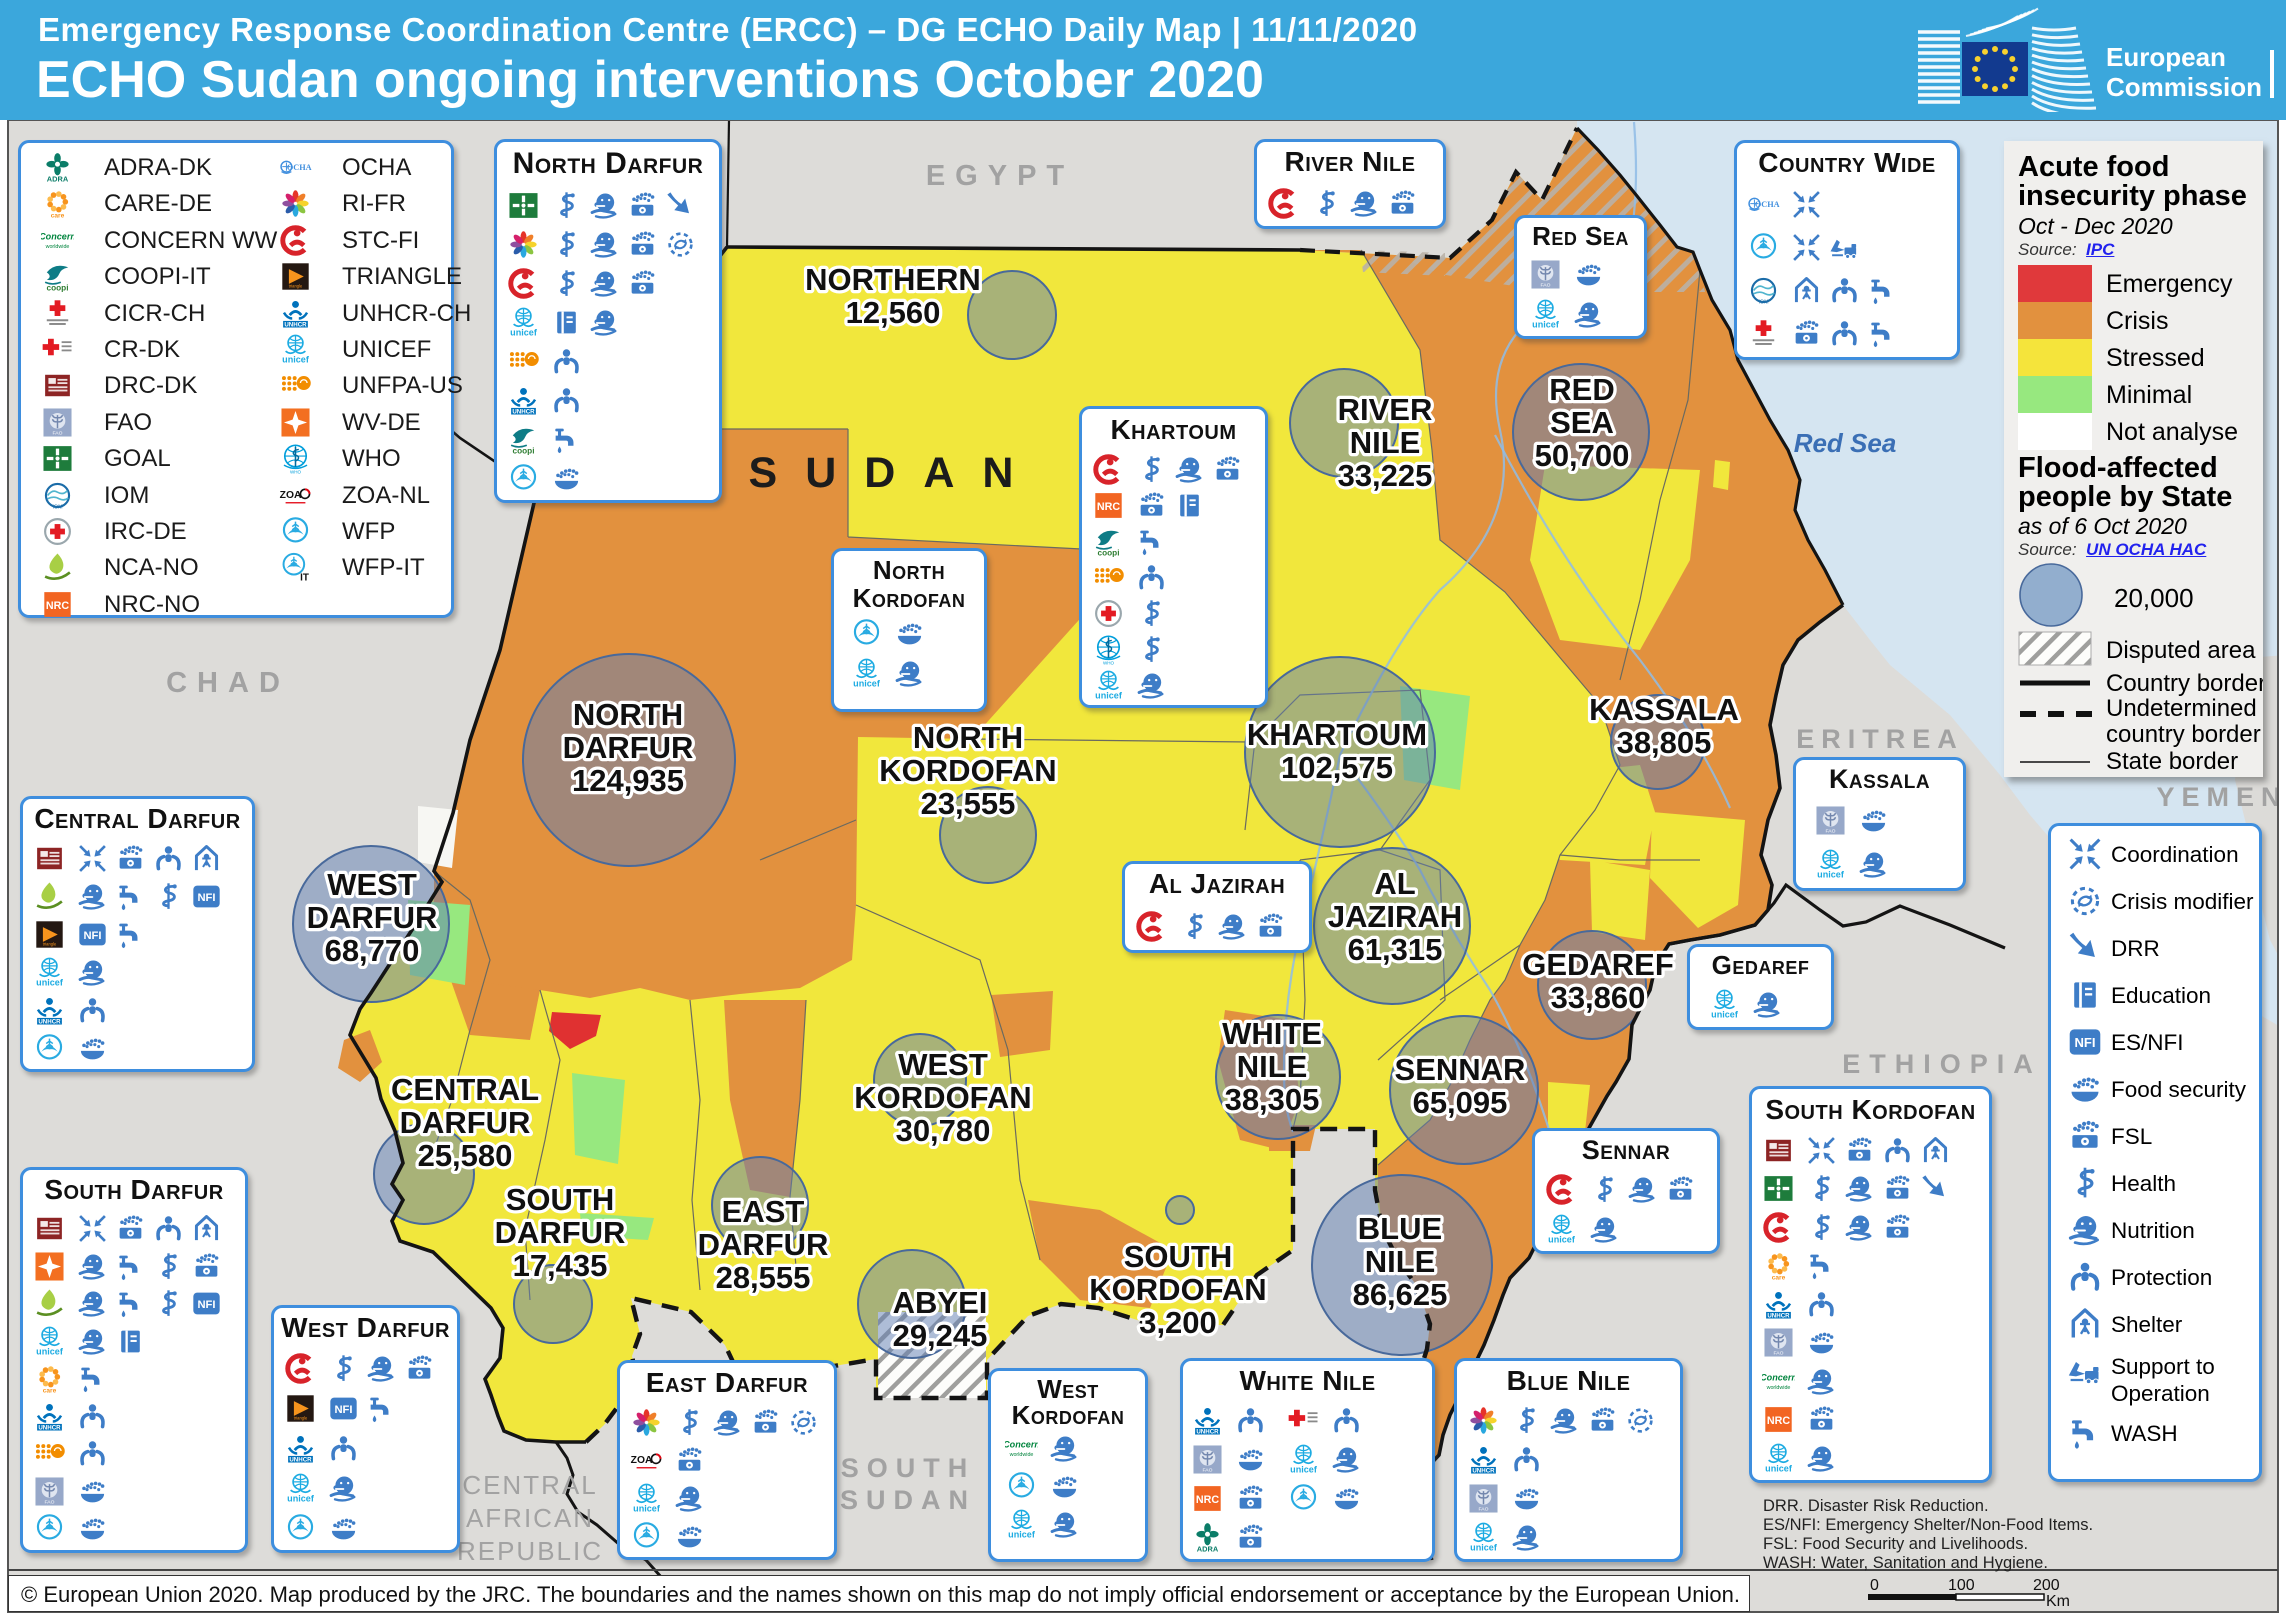 The image size is (2286, 1616). I want to click on svg-text: 23,555, so click(968, 803).